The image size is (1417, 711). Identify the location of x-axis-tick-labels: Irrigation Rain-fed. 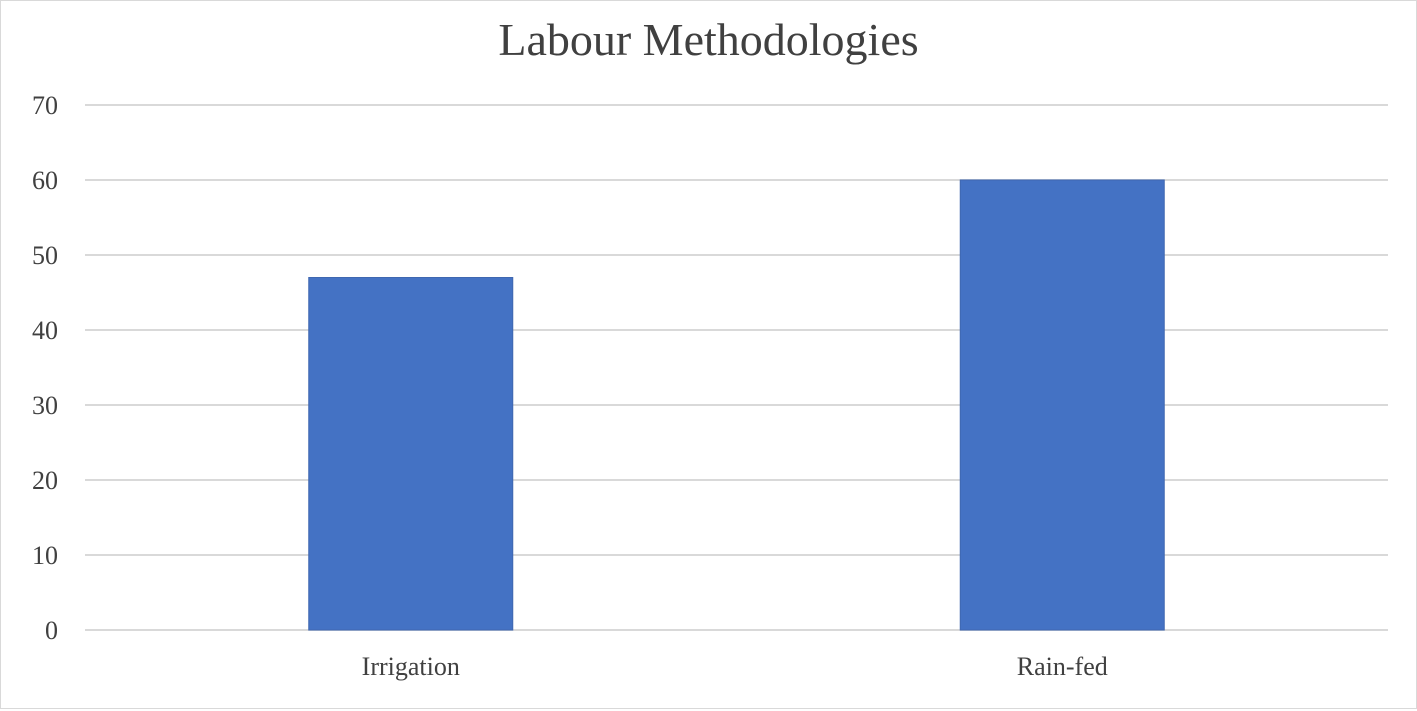
(735, 666).